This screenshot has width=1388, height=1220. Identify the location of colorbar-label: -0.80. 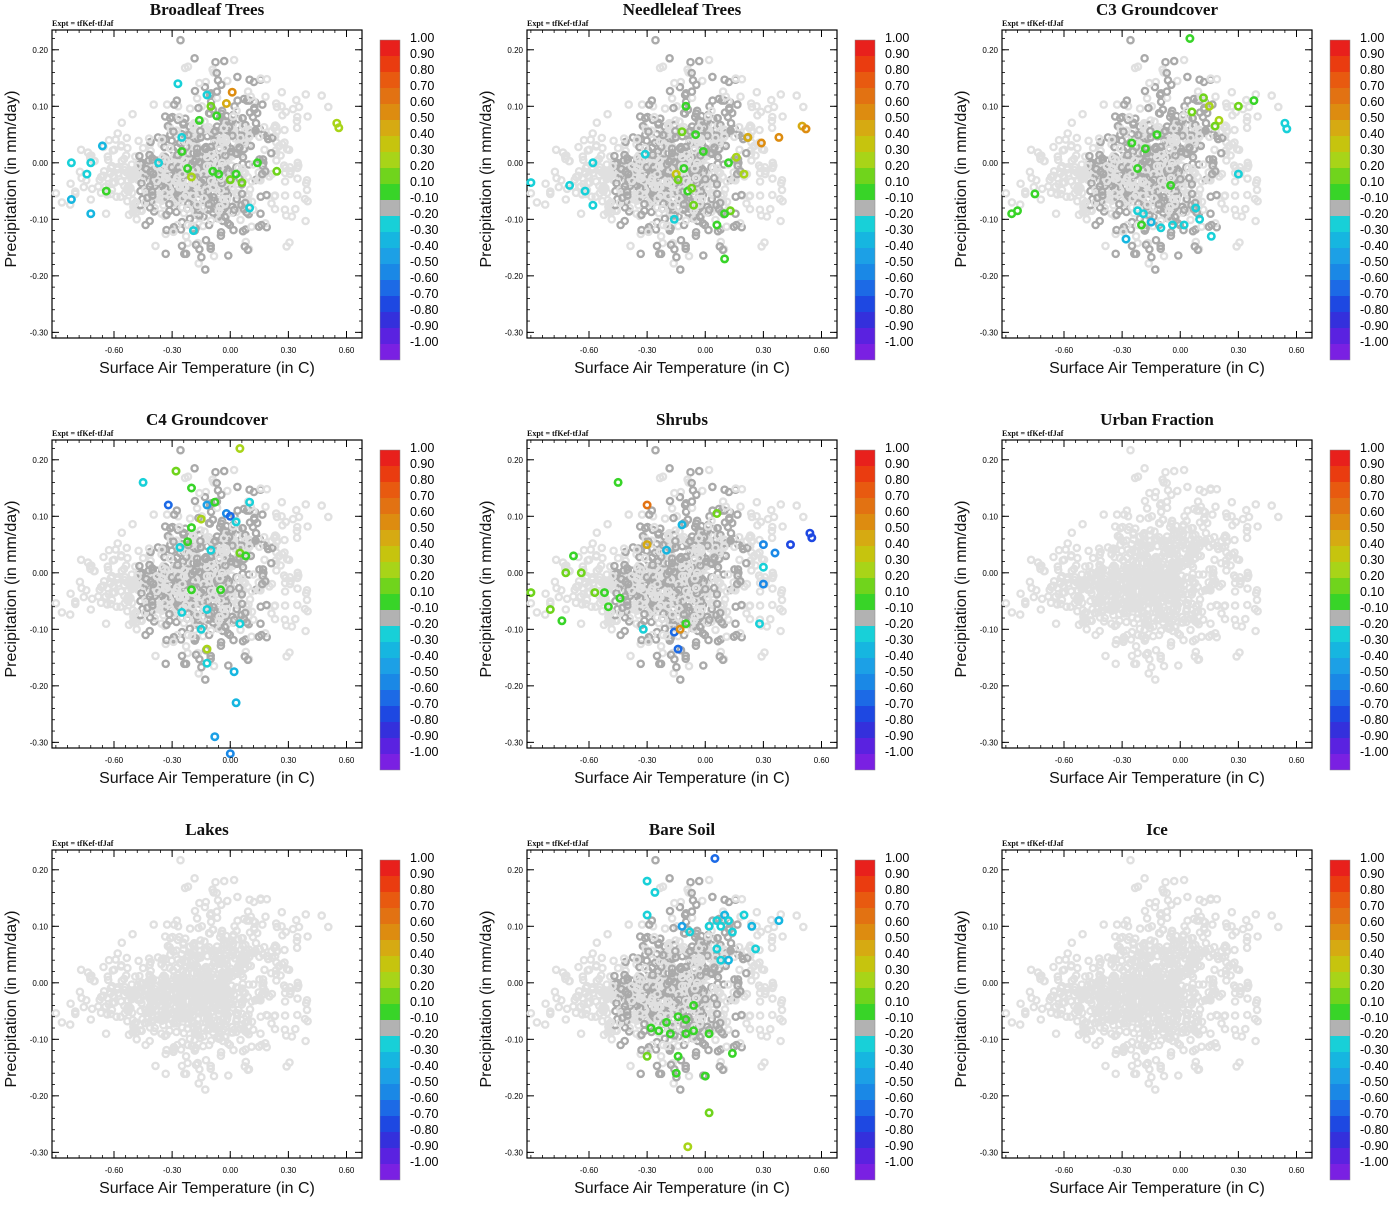
(899, 310).